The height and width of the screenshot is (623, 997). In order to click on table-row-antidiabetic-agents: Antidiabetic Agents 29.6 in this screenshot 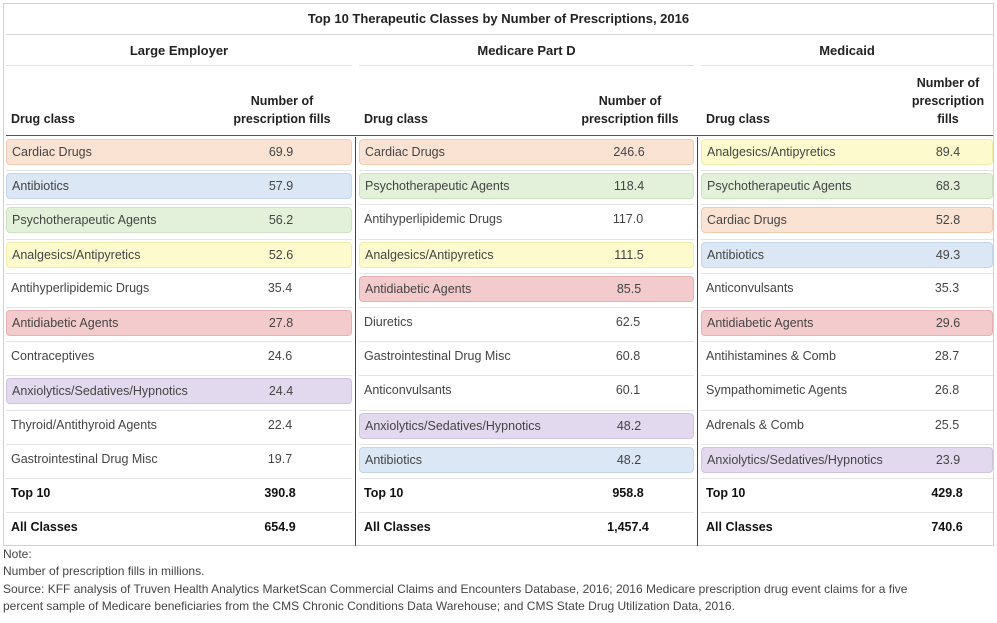, I will do `click(847, 323)`.